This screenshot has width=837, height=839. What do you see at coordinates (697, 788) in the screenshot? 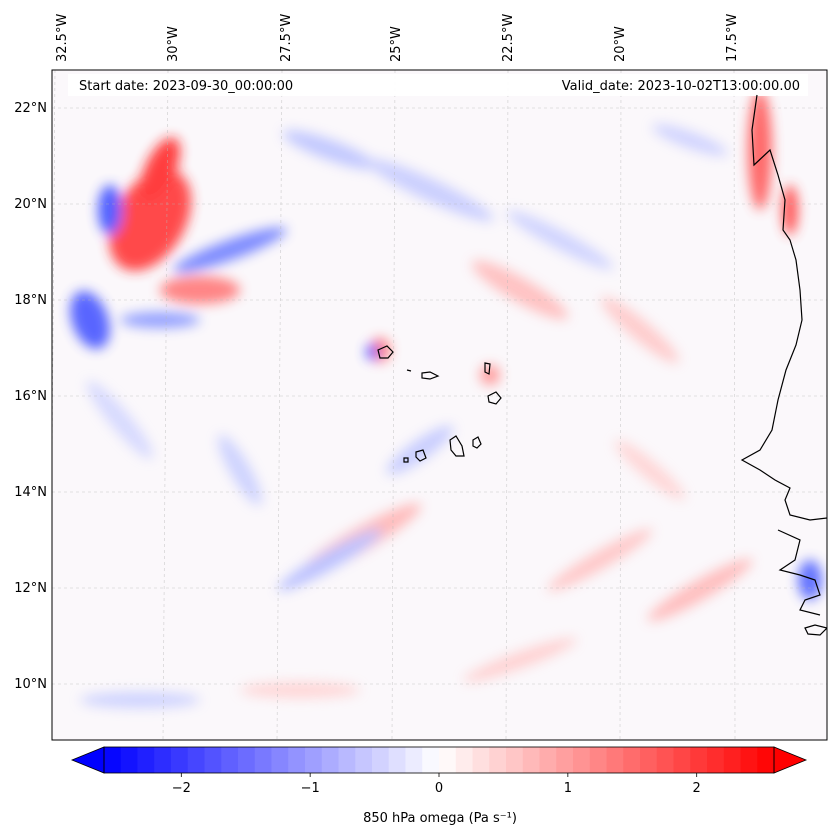
I see `colorbar-tick-label: 2` at bounding box center [697, 788].